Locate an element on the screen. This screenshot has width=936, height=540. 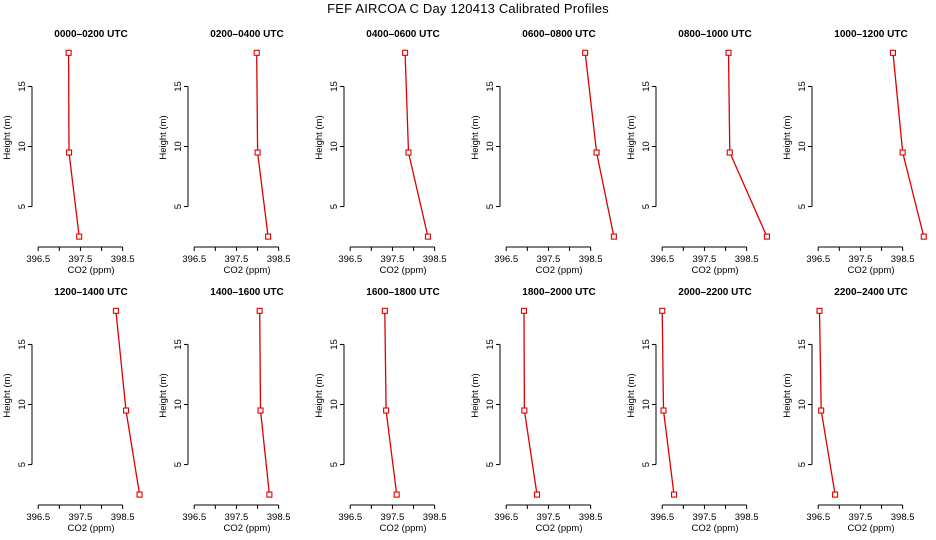
panel-title: 1000–1200 UTC is located at coordinates (870, 34).